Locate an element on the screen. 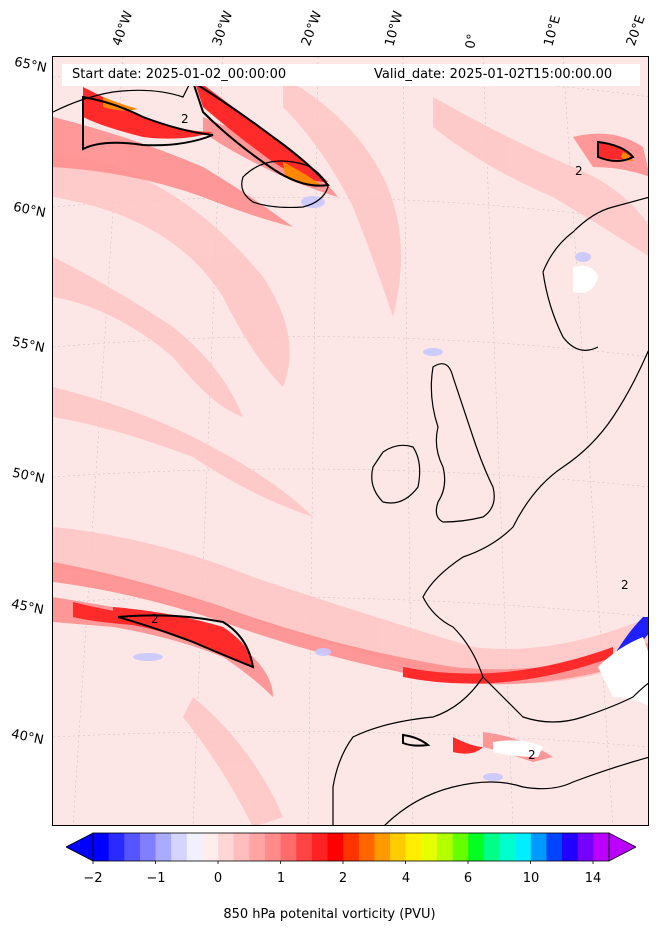 This screenshot has width=659, height=936. coast-great-britain is located at coordinates (462, 443).